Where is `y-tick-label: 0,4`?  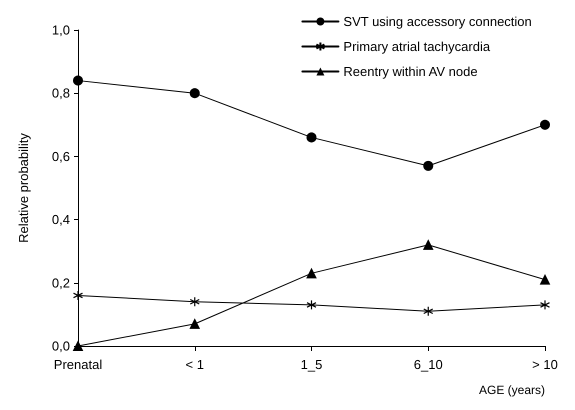 y-tick-label: 0,4 is located at coordinates (61, 220).